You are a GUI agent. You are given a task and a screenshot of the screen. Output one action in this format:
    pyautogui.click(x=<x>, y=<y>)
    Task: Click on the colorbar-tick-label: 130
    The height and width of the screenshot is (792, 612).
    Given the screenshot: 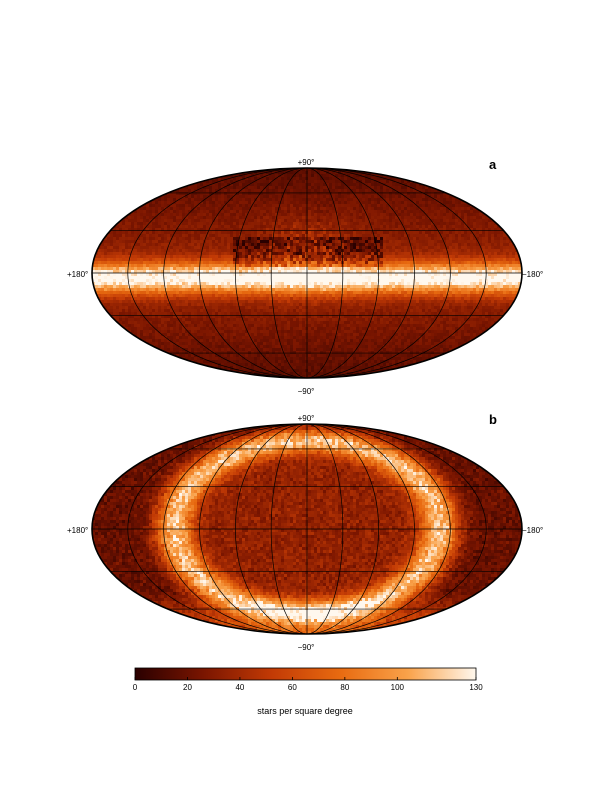 What is the action you would take?
    pyautogui.click(x=476, y=687)
    